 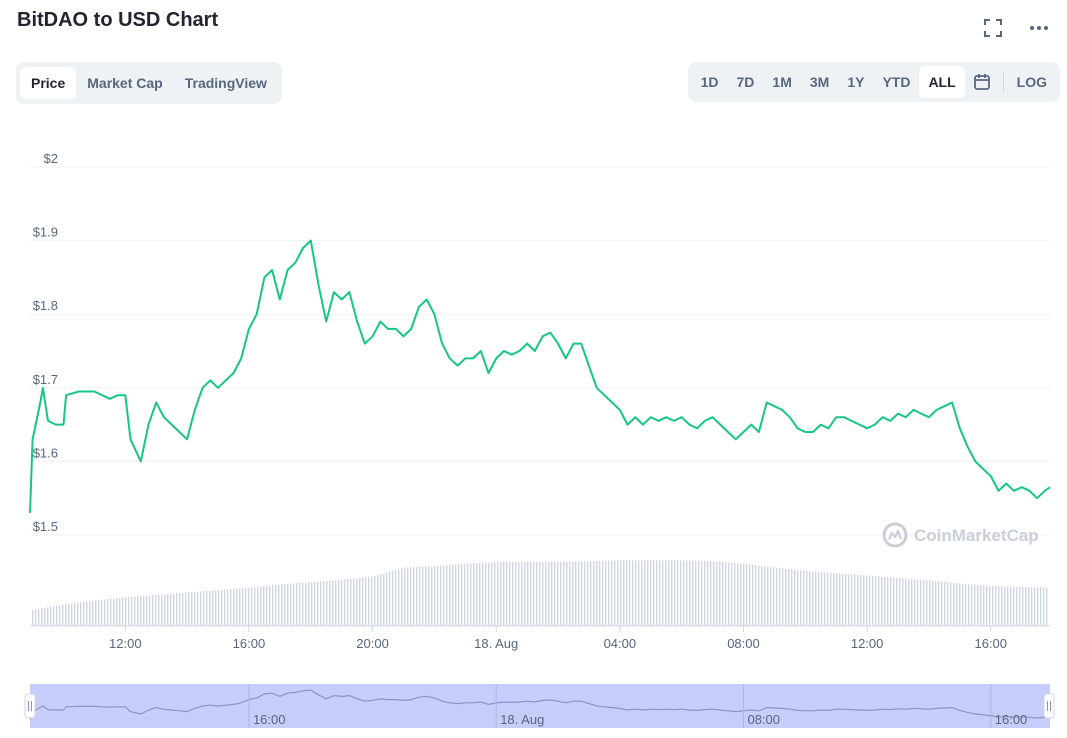 What do you see at coordinates (45, 379) in the screenshot?
I see `y-tick-label: $1.7` at bounding box center [45, 379].